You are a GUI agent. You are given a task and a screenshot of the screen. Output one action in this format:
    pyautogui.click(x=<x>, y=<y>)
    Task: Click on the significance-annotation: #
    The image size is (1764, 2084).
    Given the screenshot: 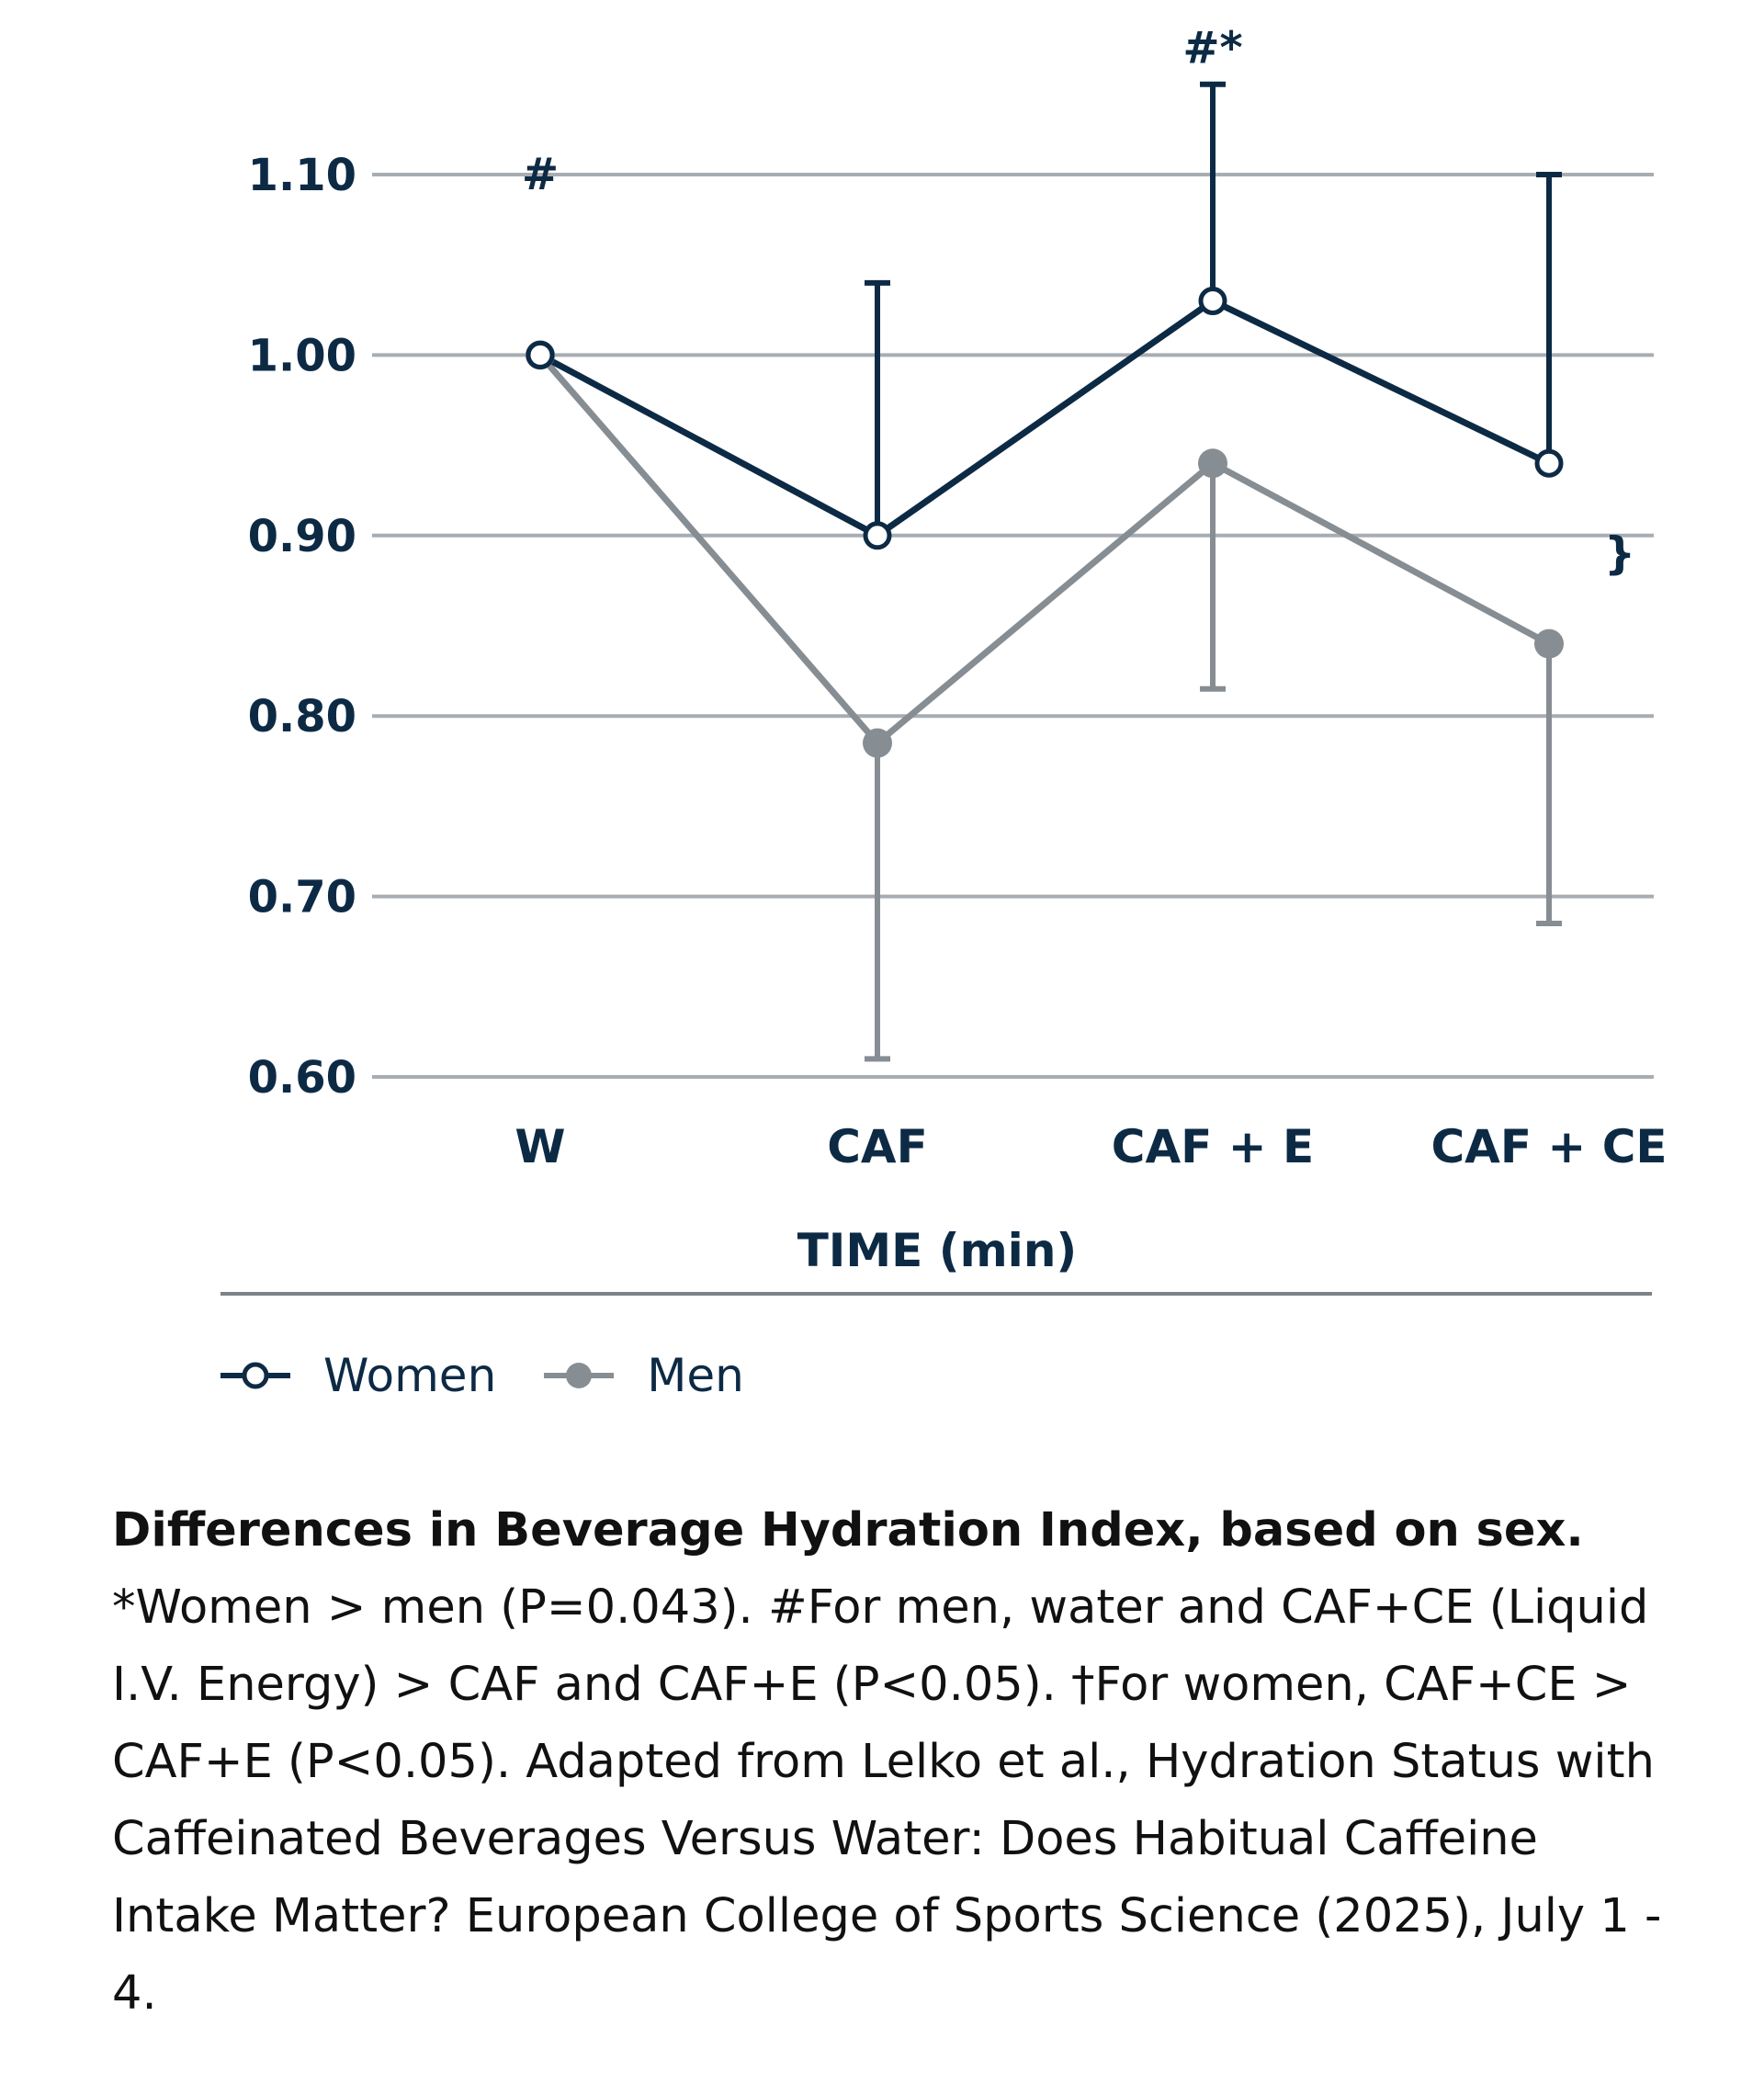 What is the action you would take?
    pyautogui.click(x=540, y=174)
    